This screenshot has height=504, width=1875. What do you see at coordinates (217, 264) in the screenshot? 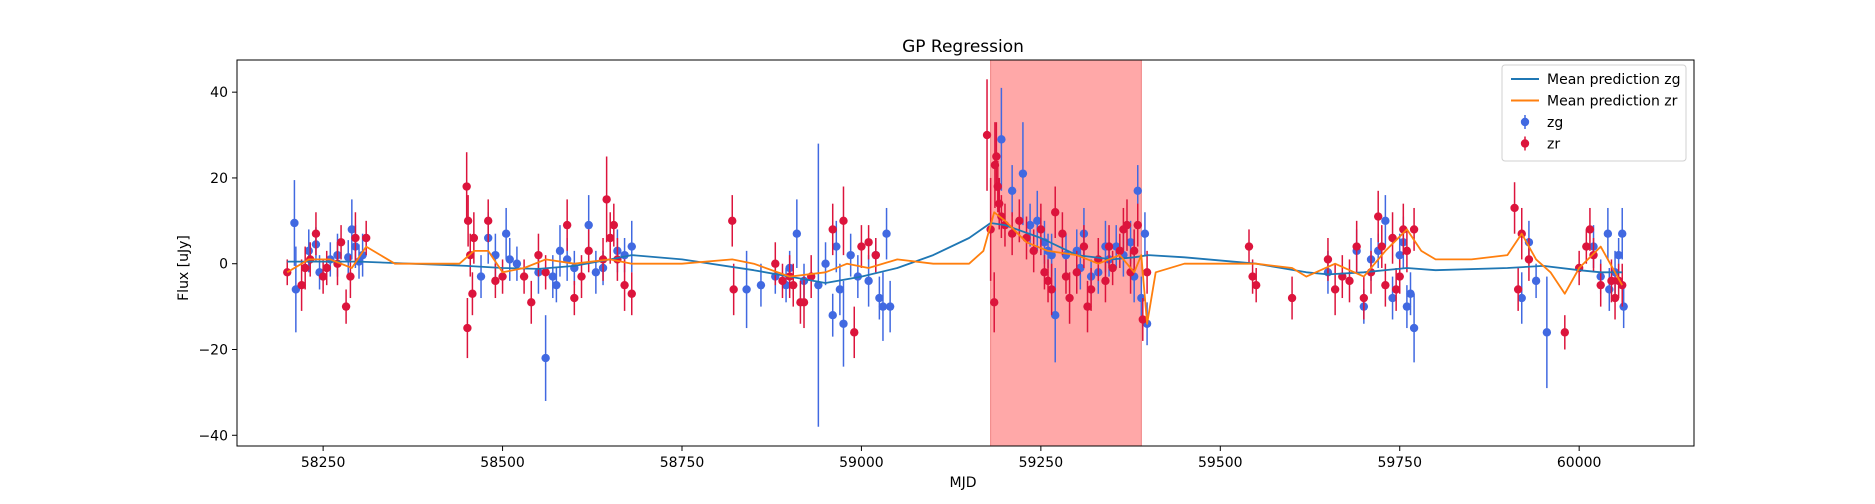
I see `y-axis-ticks: −40 −20 0 20 40` at bounding box center [217, 264].